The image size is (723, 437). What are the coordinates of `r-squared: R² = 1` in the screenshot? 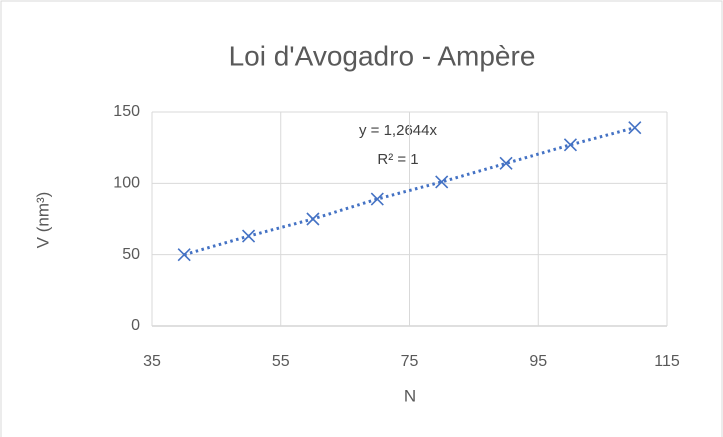 It's located at (397, 159).